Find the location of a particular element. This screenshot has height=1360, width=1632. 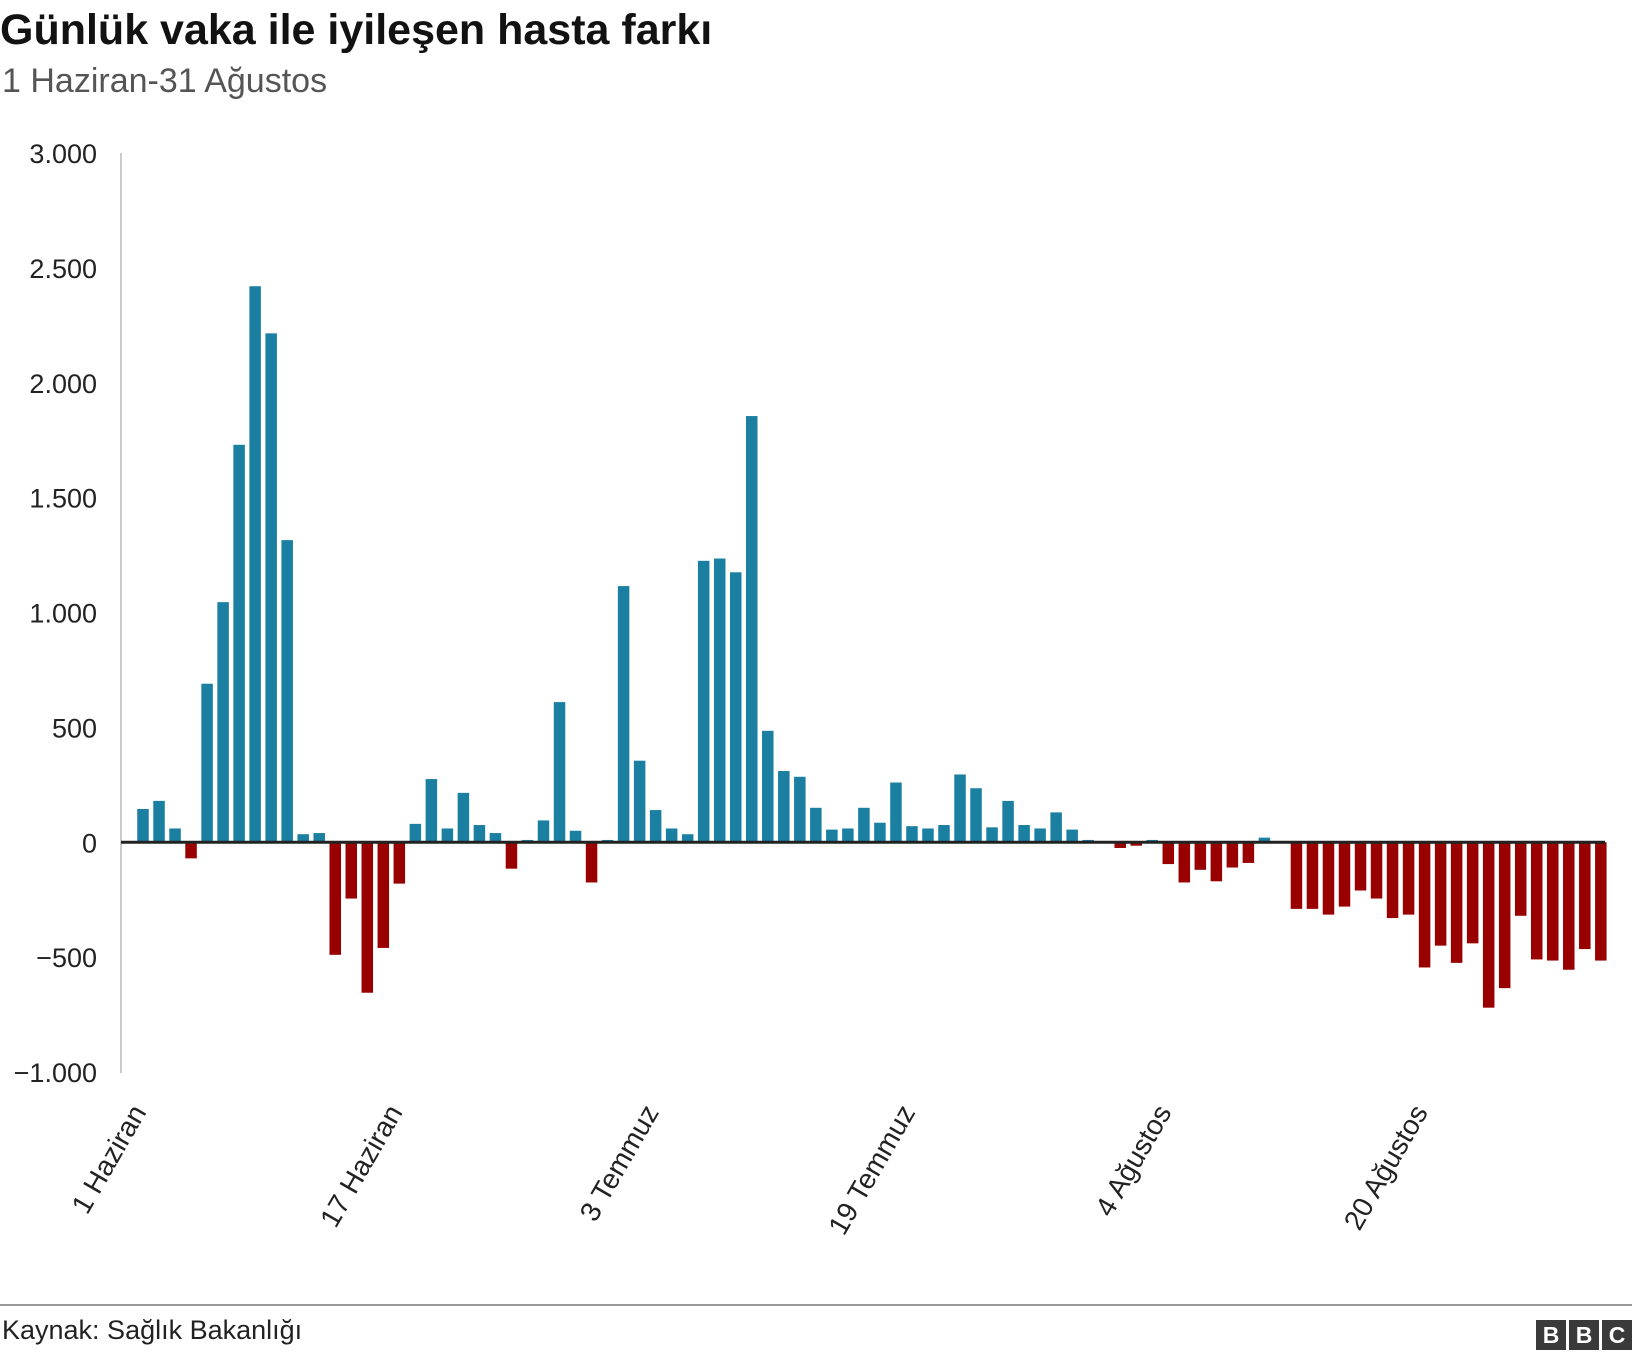

source-note: Kaynak: Sağlık Bakanlığı is located at coordinates (152, 1330).